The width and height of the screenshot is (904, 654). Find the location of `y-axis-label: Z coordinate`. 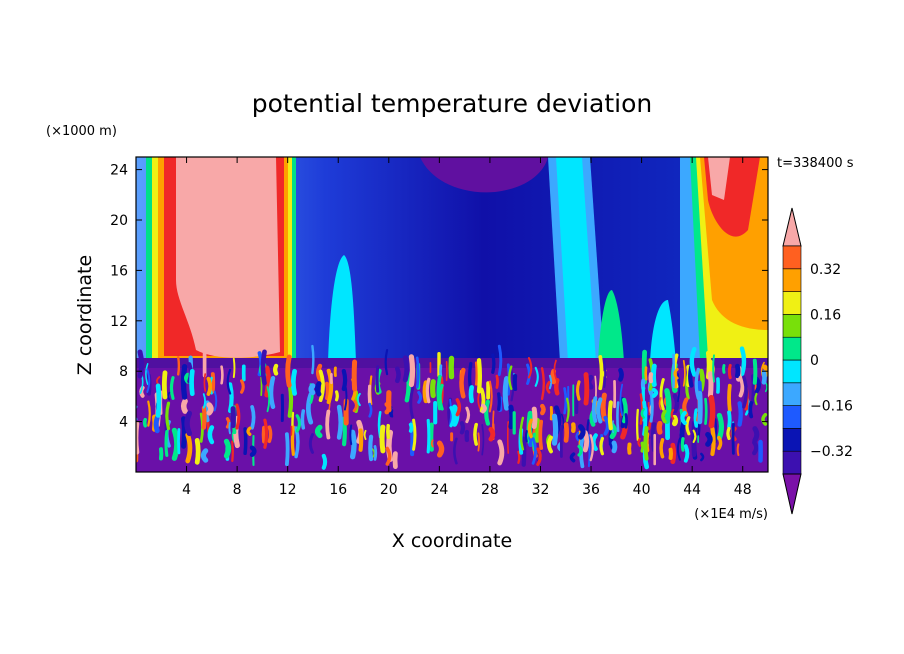

y-axis-label: Z coordinate is located at coordinates (85, 315).